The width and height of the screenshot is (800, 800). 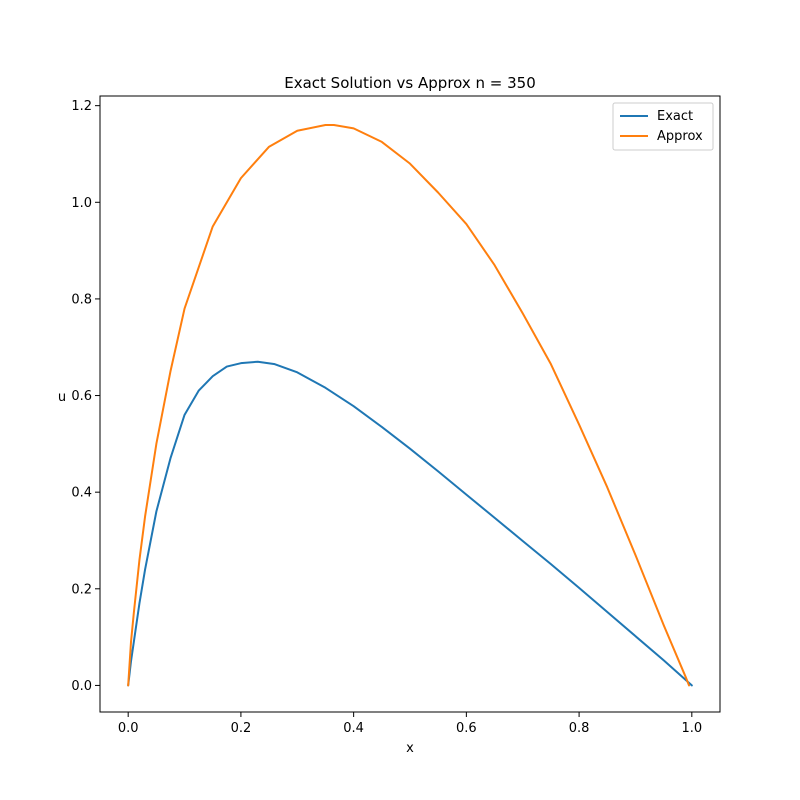 What do you see at coordinates (81, 493) in the screenshot?
I see `y-tick-label: 0.4` at bounding box center [81, 493].